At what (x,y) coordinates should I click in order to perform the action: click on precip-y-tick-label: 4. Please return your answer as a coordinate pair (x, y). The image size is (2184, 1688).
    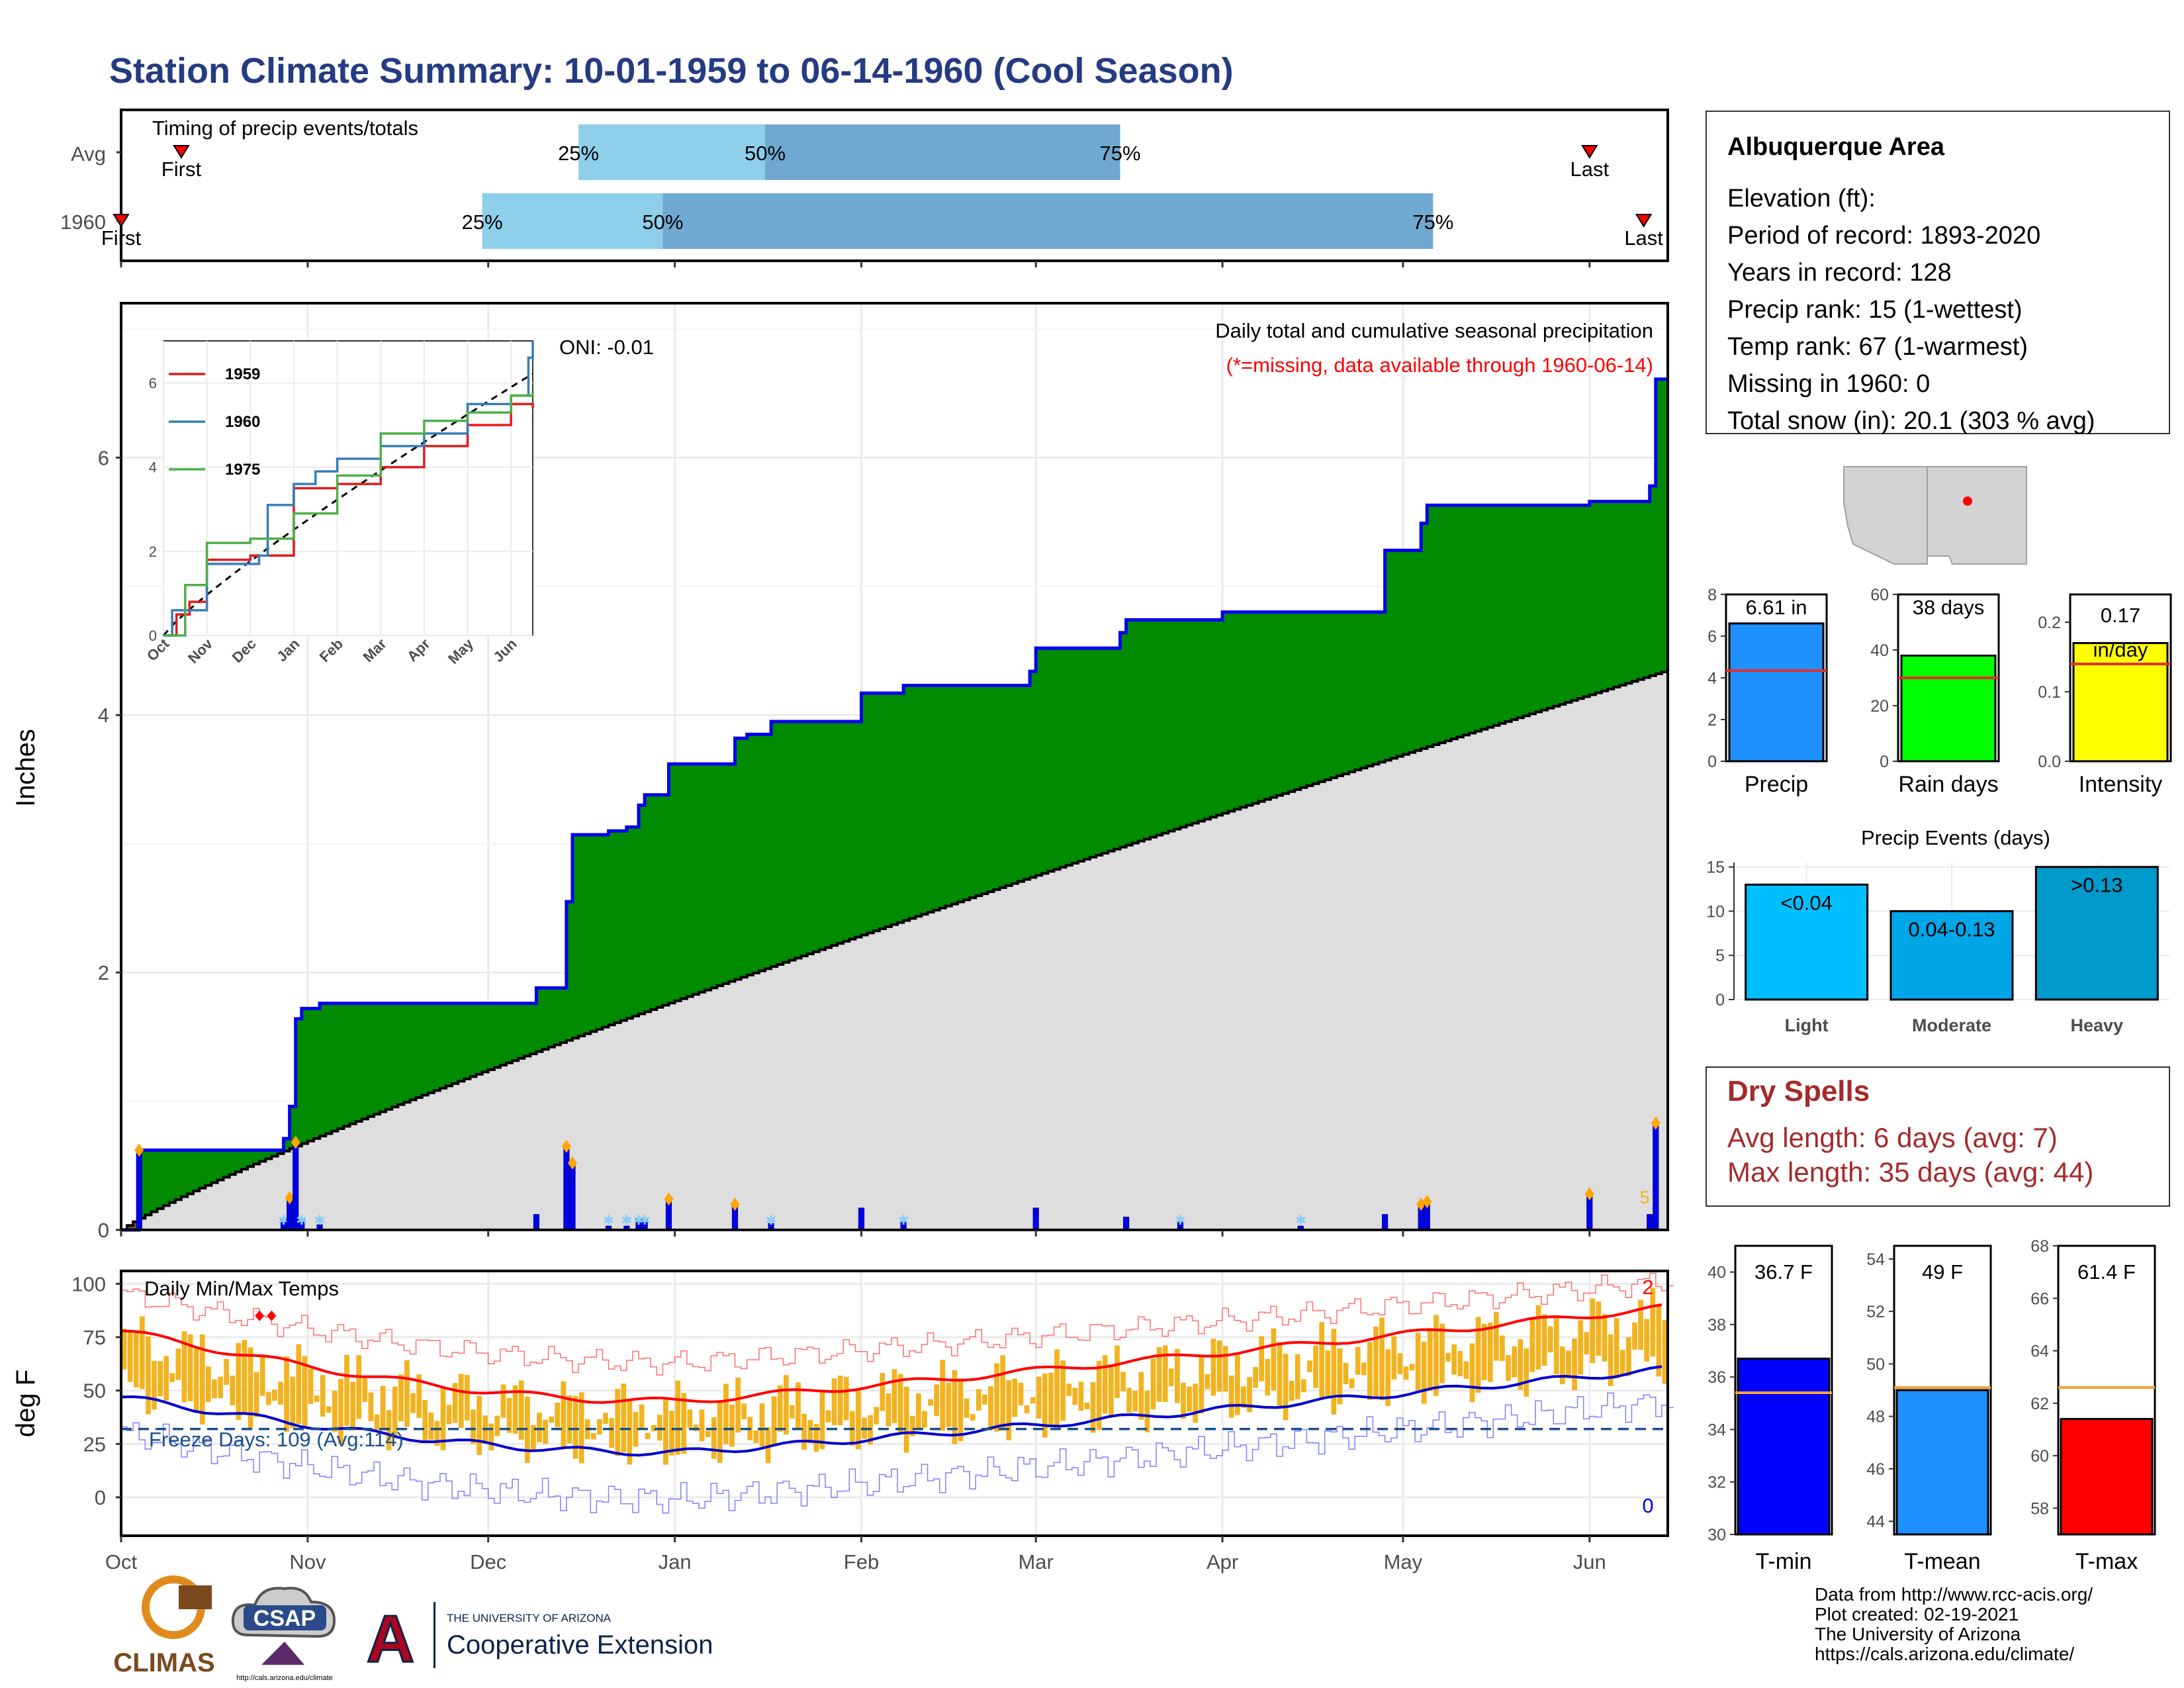
    Looking at the image, I should click on (103, 715).